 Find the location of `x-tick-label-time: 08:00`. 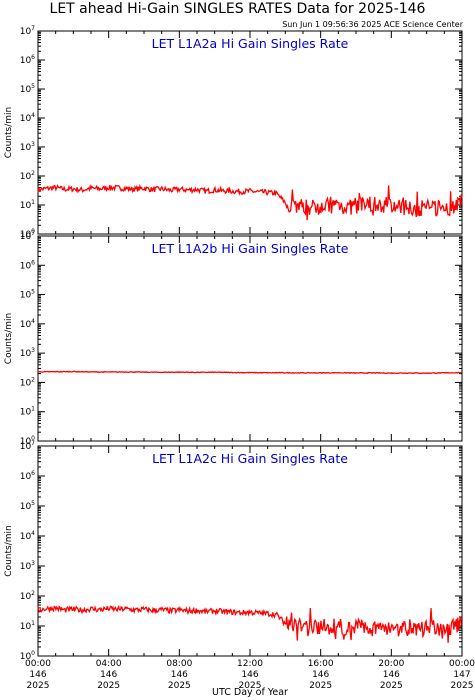

x-tick-label-time: 08:00 is located at coordinates (179, 664).